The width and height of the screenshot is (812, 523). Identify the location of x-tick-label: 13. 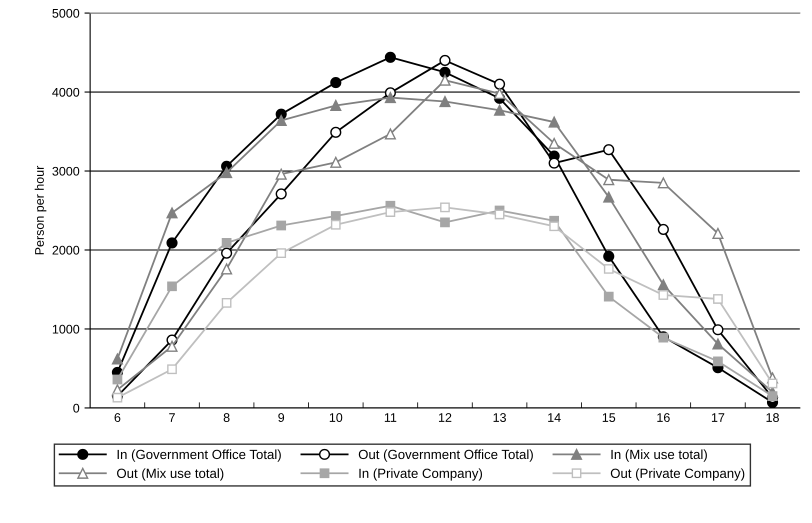
(500, 417).